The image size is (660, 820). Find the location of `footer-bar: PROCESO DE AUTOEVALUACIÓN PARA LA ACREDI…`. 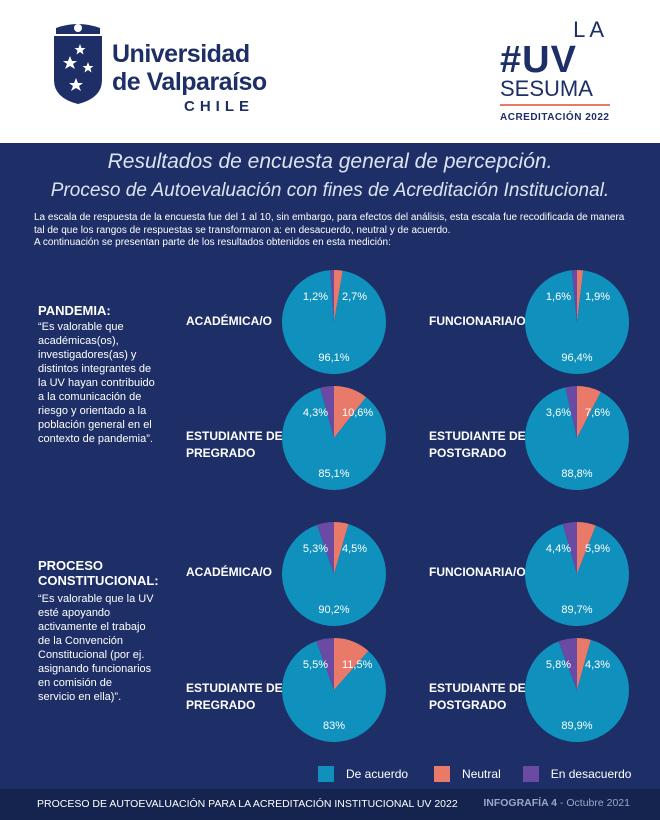

footer-bar: PROCESO DE AUTOEVALUACIÓN PARA LA ACREDI… is located at coordinates (330, 804).